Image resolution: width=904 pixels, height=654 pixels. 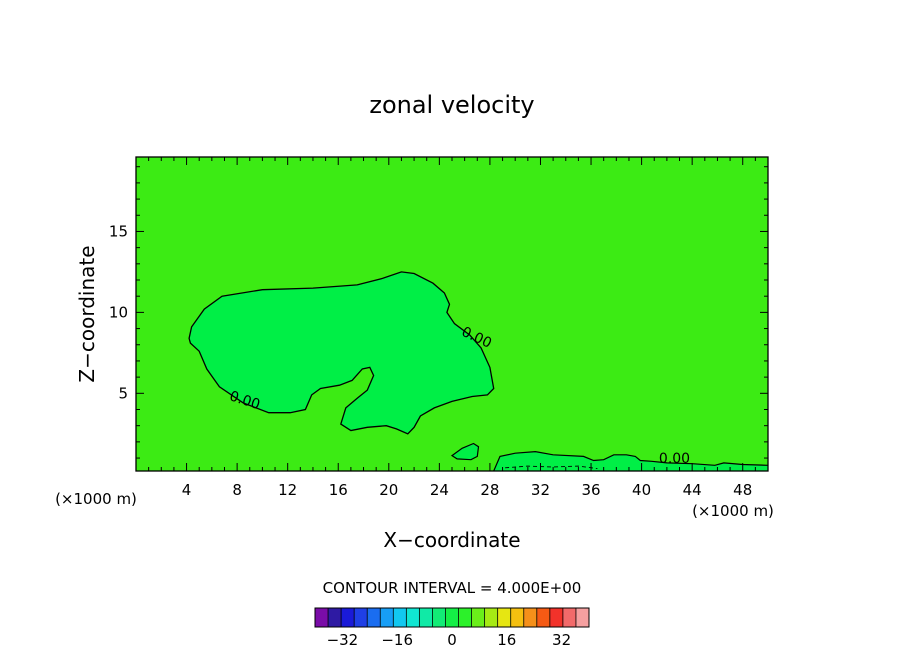 What do you see at coordinates (540, 490) in the screenshot?
I see `x-tick-label: 32` at bounding box center [540, 490].